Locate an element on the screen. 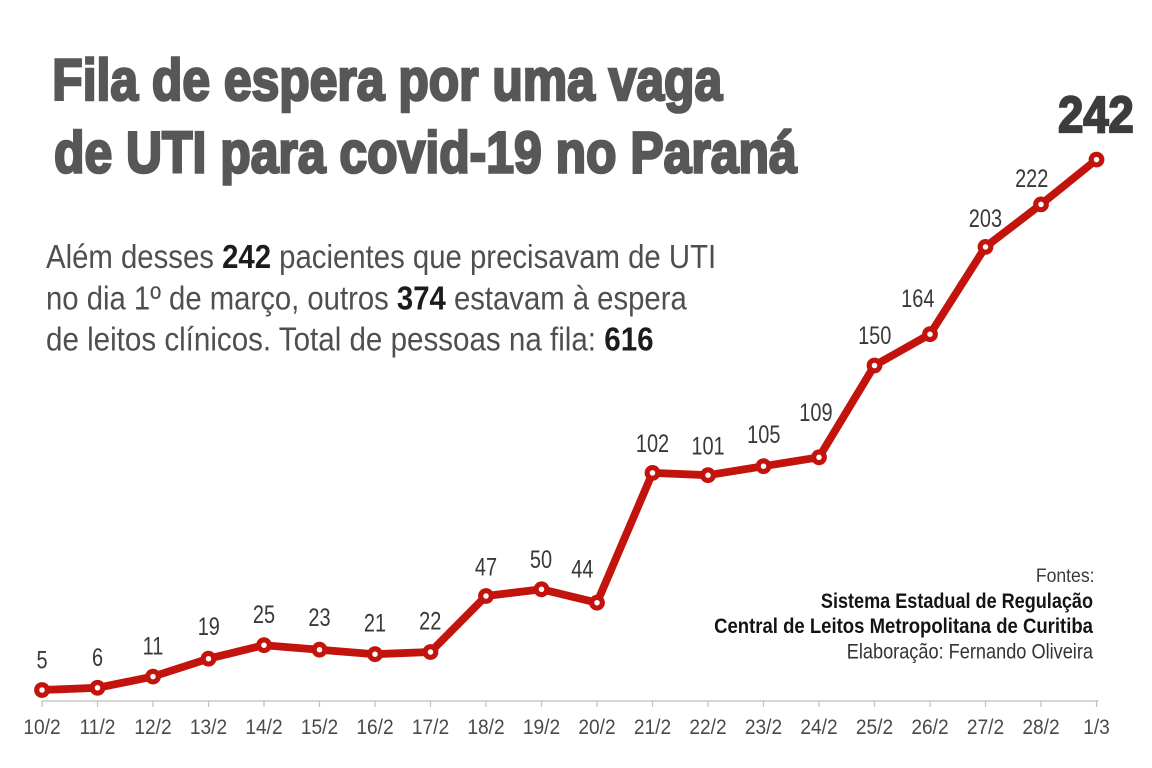  svg-text: 109 is located at coordinates (815, 412).